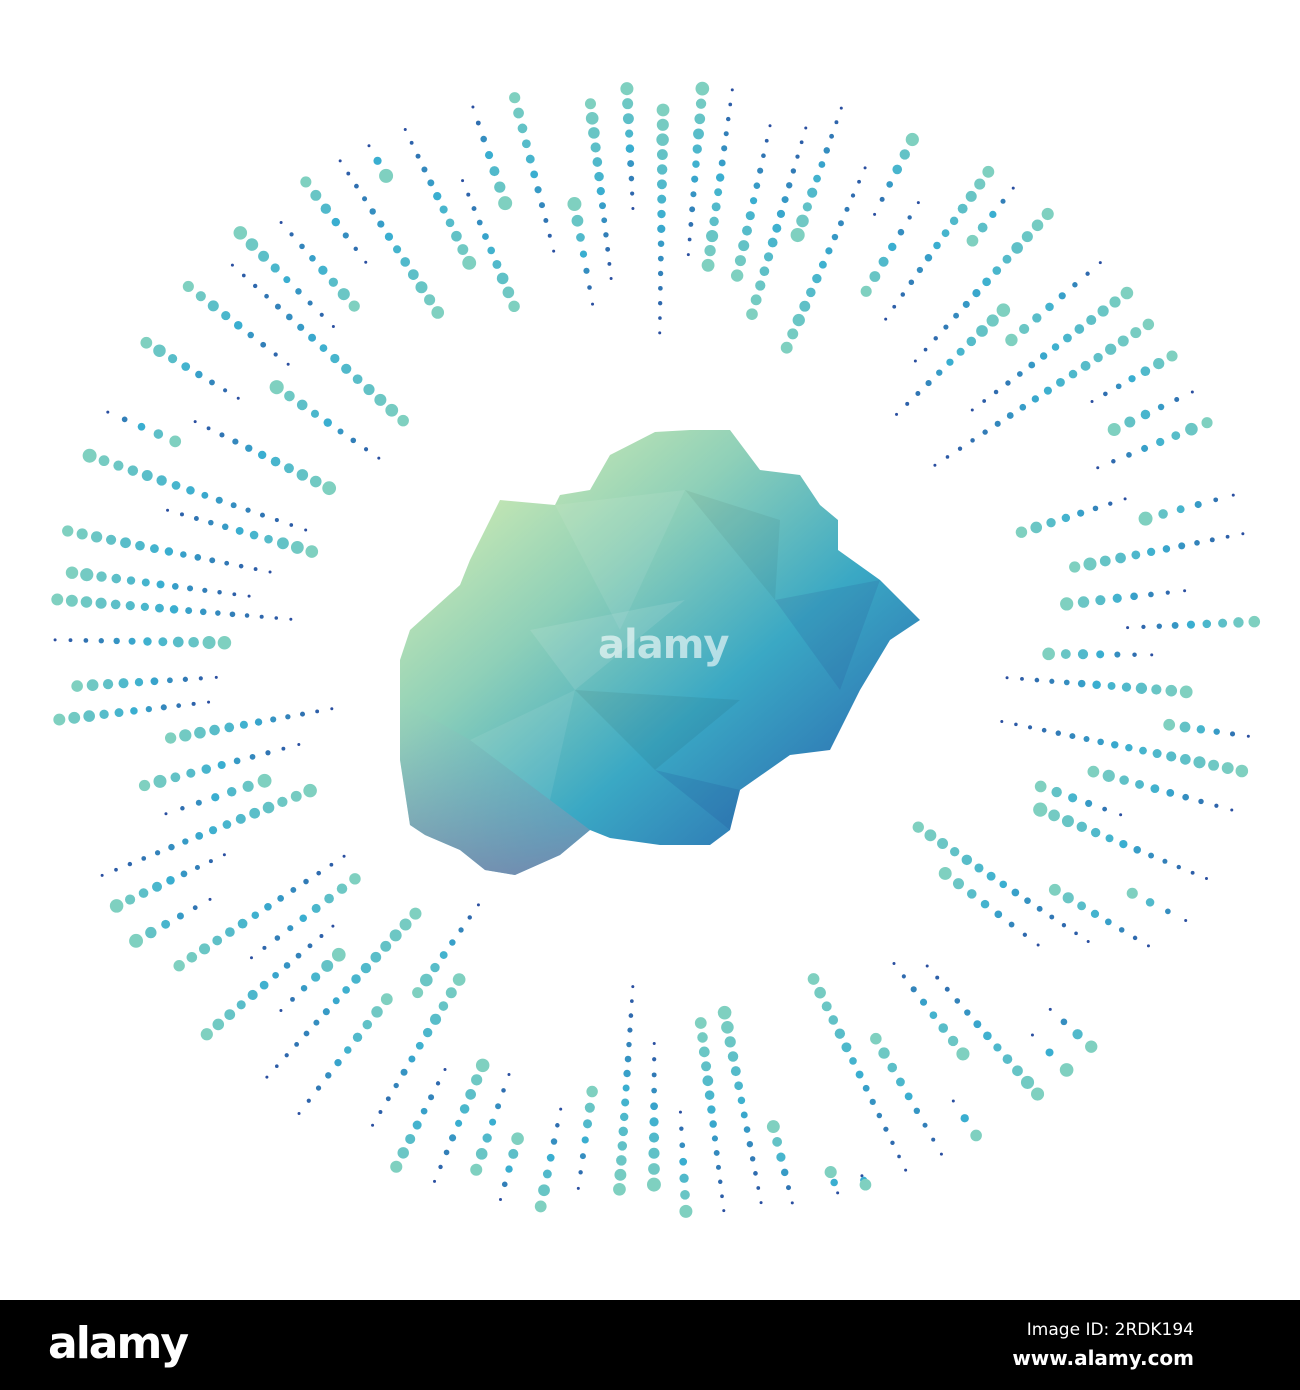  Describe the element at coordinates (697, 800) in the screenshot. I see `island-facet` at that location.